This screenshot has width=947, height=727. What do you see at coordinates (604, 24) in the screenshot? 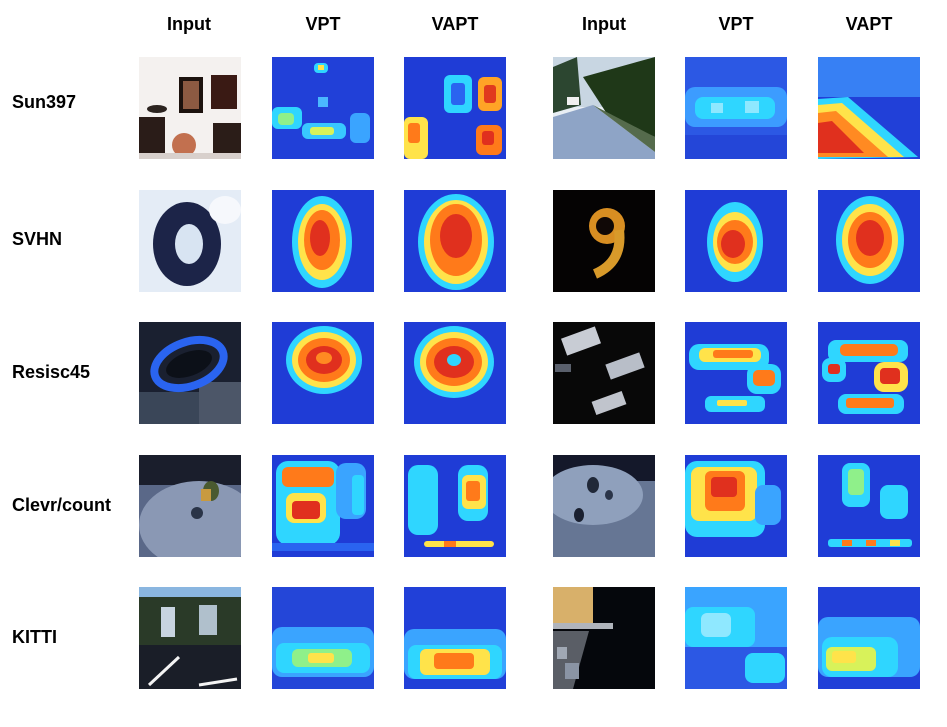
I see `column-header-input-right: Input` at bounding box center [604, 24].